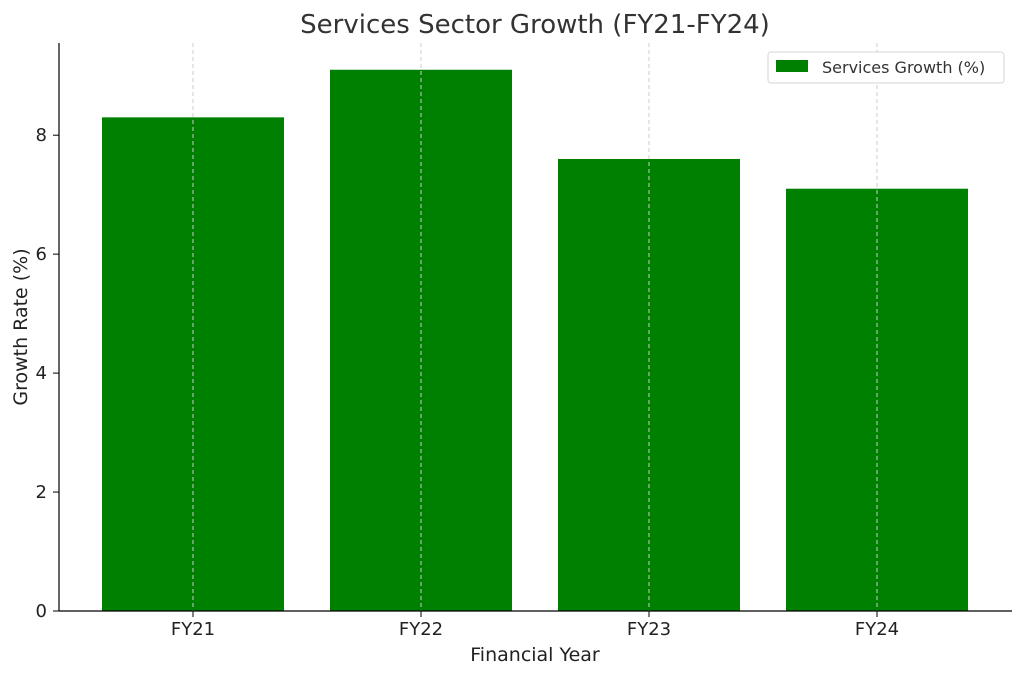  Describe the element at coordinates (21, 326) in the screenshot. I see `y-axis-label: Growth Rate (%)` at that location.